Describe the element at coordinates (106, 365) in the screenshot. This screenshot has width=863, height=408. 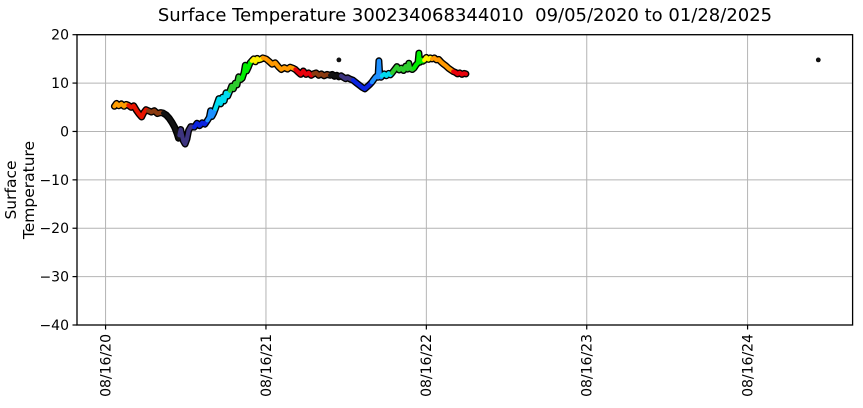
I see `x-tick-label: 08/16/20` at that location.